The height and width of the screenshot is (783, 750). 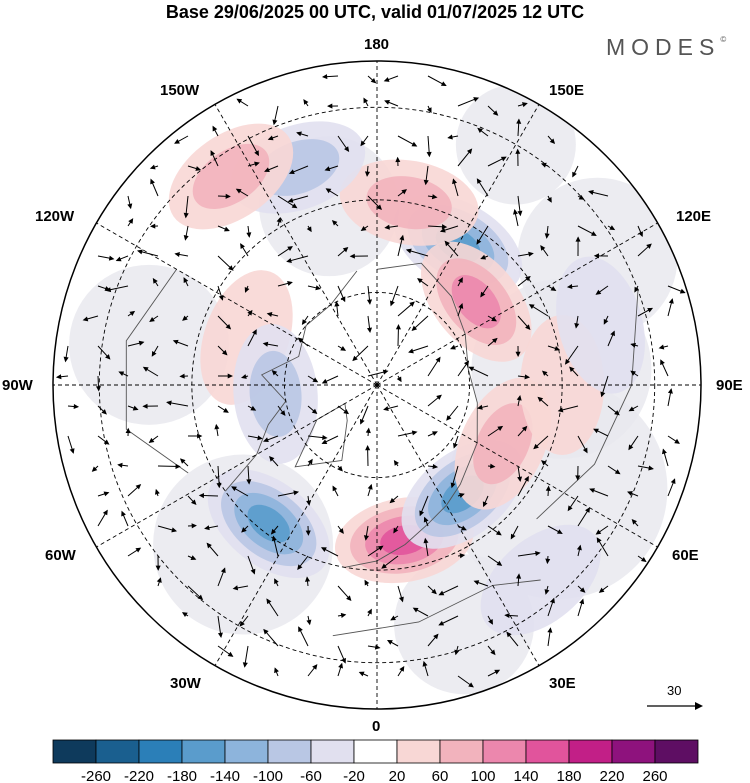 I want to click on reference-vector: 30, so click(x=675, y=696).